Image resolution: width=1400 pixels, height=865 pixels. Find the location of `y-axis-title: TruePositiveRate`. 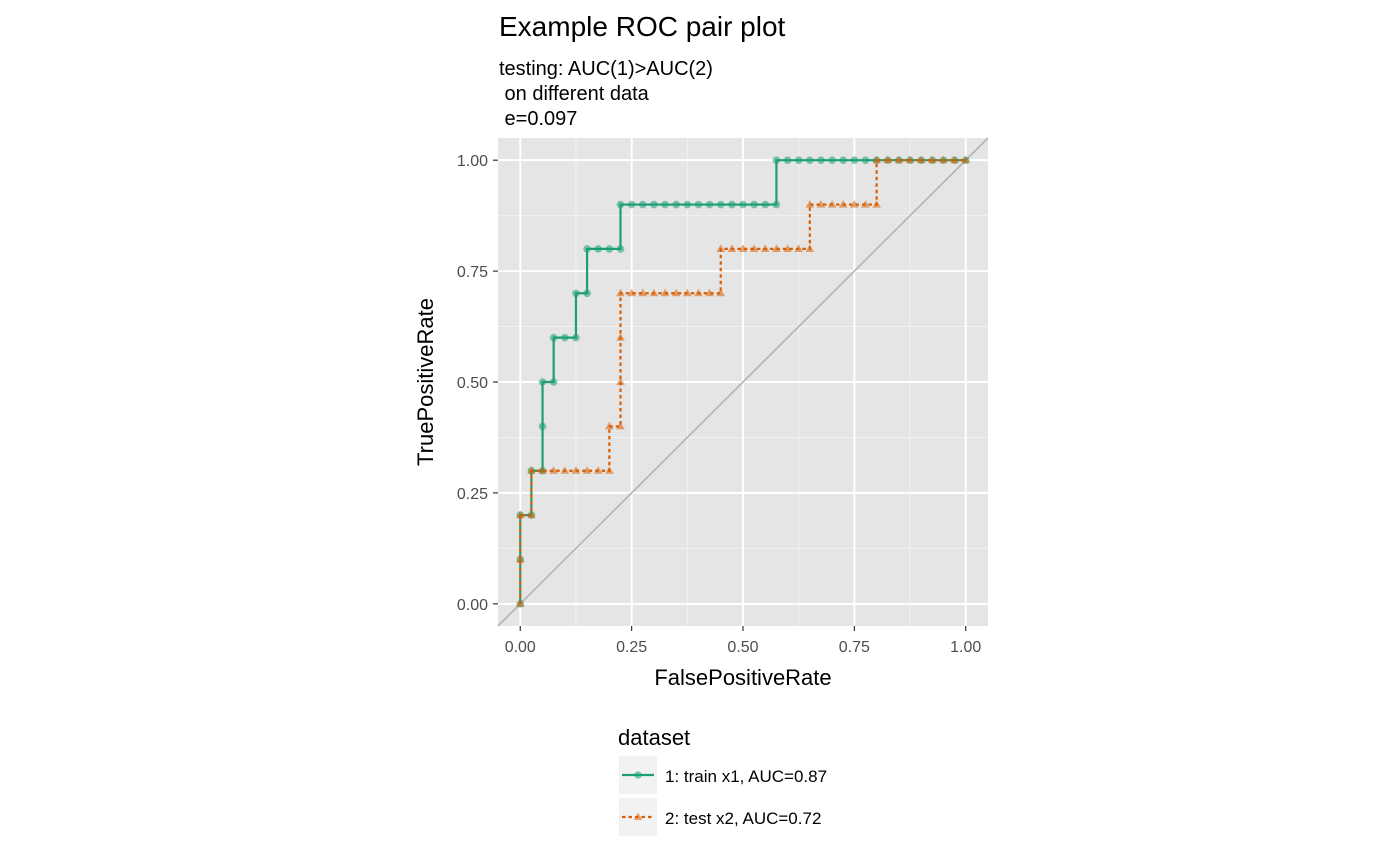

y-axis-title: TruePositiveRate is located at coordinates (425, 382).